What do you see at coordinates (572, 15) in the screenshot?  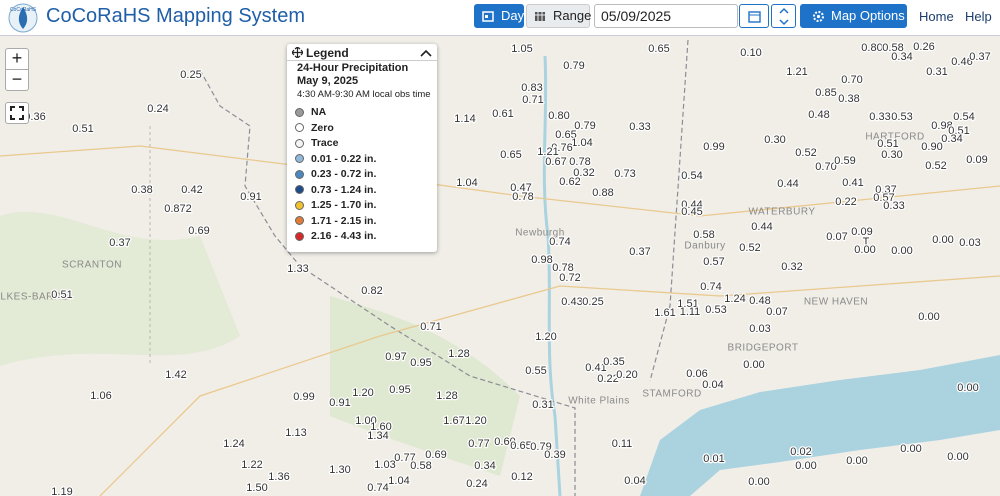 I see `range-label: Range` at bounding box center [572, 15].